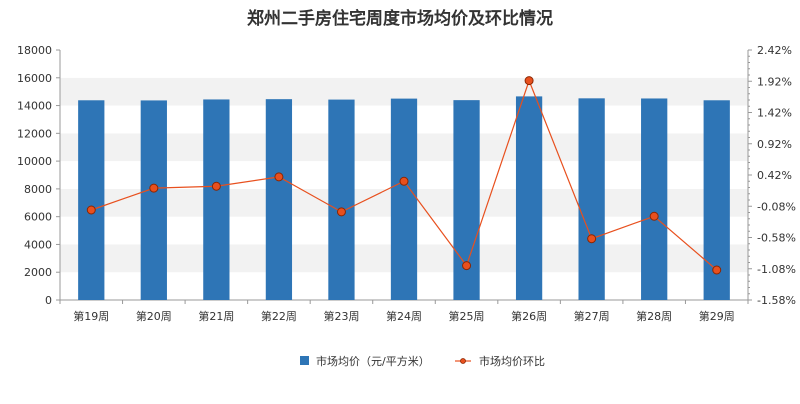  I want to click on x-tick-label: 第26周, so click(529, 316).